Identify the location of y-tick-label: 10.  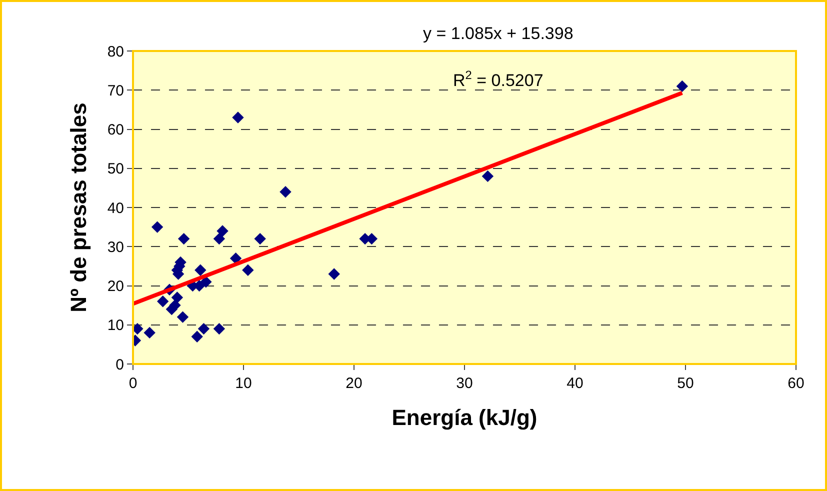
(115, 325).